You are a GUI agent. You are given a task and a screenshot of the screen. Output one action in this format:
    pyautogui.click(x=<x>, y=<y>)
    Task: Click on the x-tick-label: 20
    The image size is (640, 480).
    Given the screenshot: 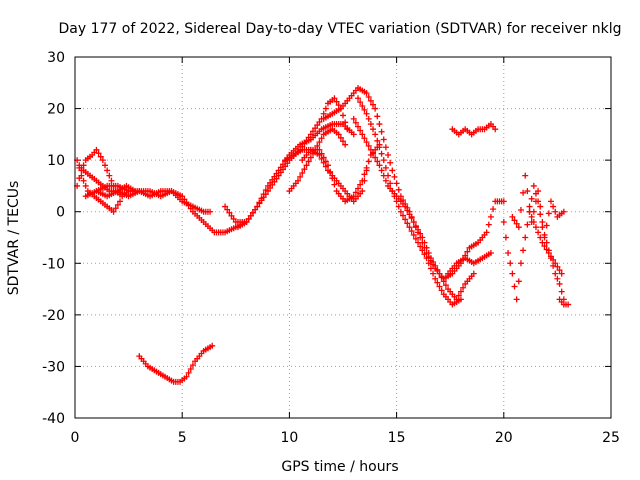 What is the action you would take?
    pyautogui.click(x=504, y=438)
    